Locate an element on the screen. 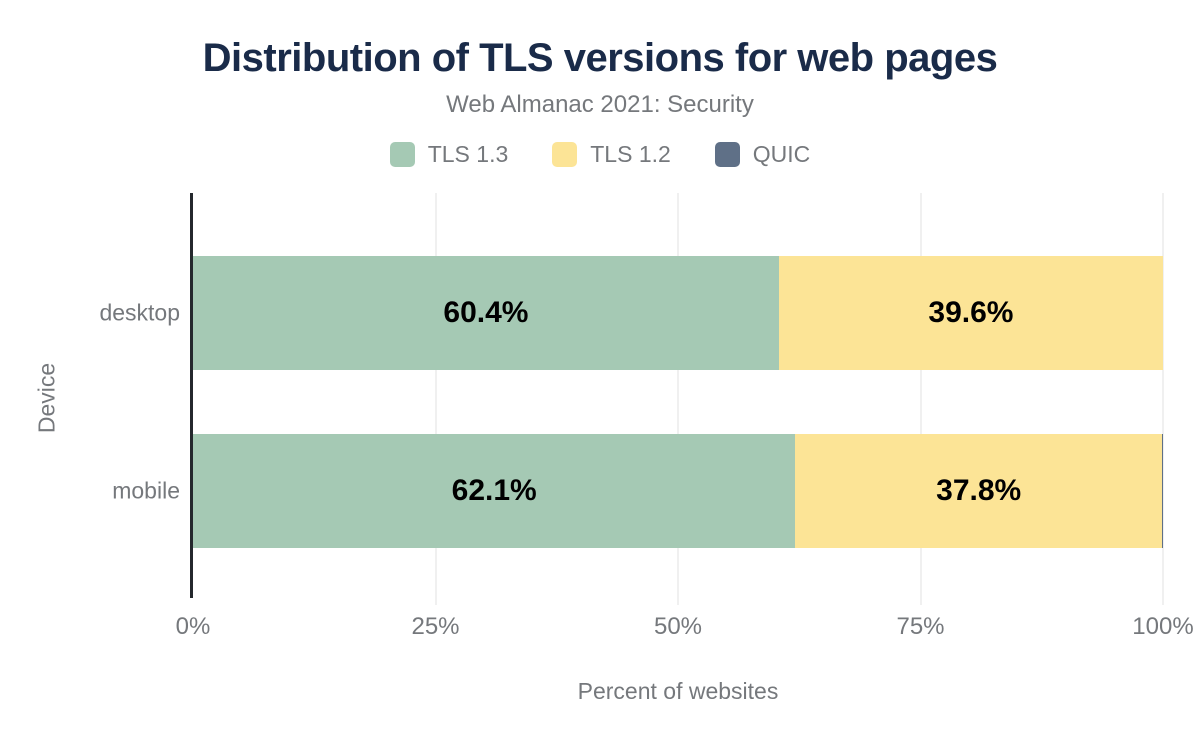 This screenshot has width=1200, height=742. y-tick-desktop: desktop is located at coordinates (139, 312).